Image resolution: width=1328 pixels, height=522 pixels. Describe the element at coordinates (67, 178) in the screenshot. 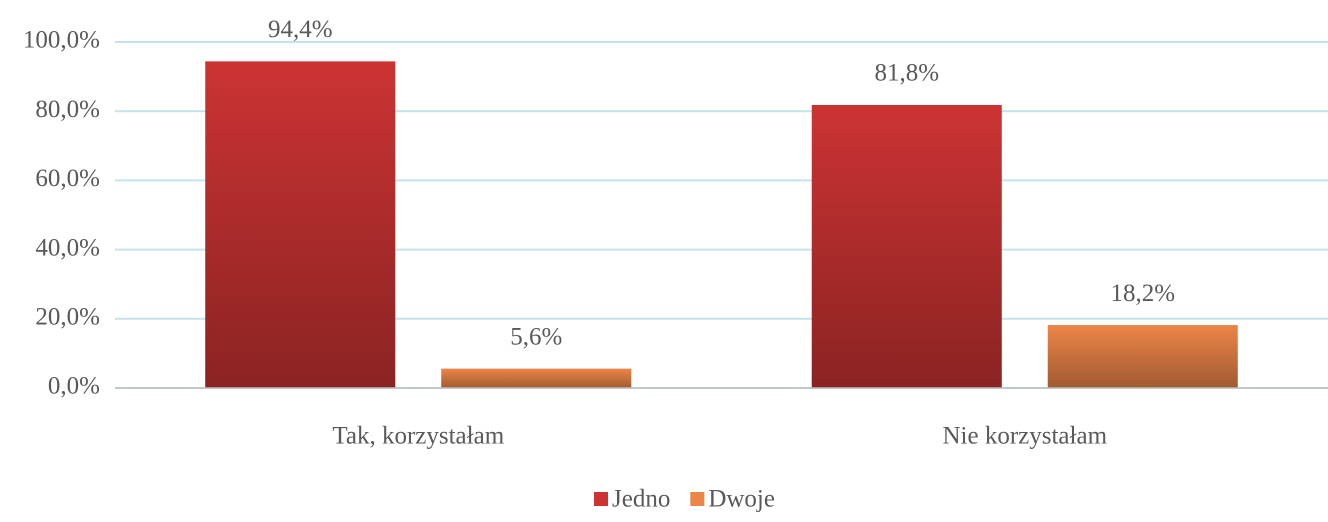

I see `y-tick-label: 60,0%` at that location.